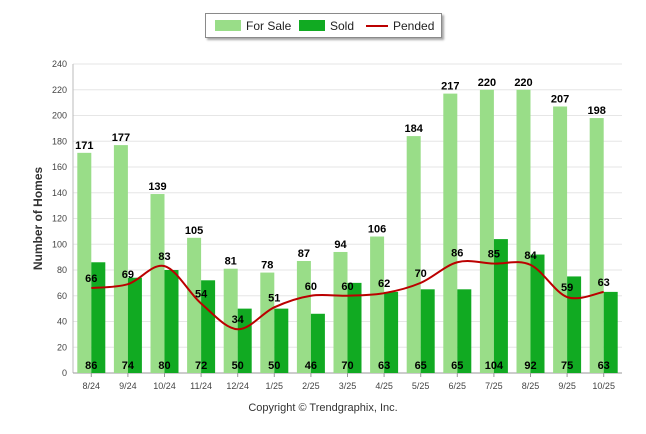 This screenshot has height=434, width=646. What do you see at coordinates (164, 257) in the screenshot?
I see `data-label-pended: 83` at bounding box center [164, 257].